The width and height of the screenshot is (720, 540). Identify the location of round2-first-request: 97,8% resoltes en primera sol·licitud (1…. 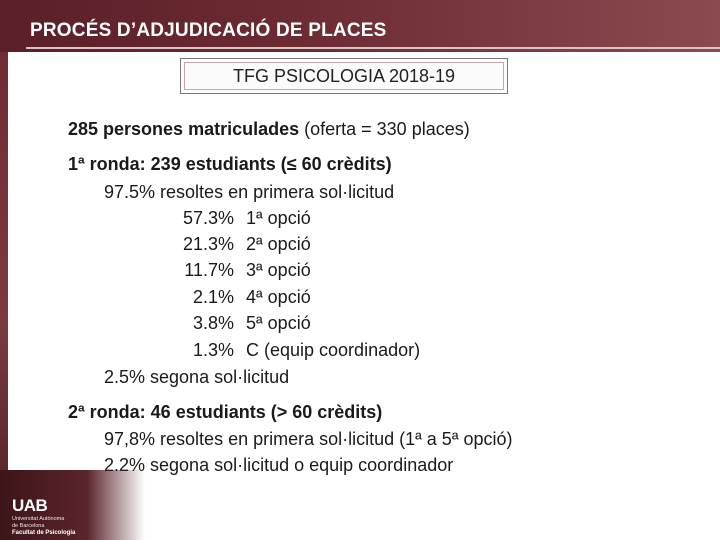
(308, 439).